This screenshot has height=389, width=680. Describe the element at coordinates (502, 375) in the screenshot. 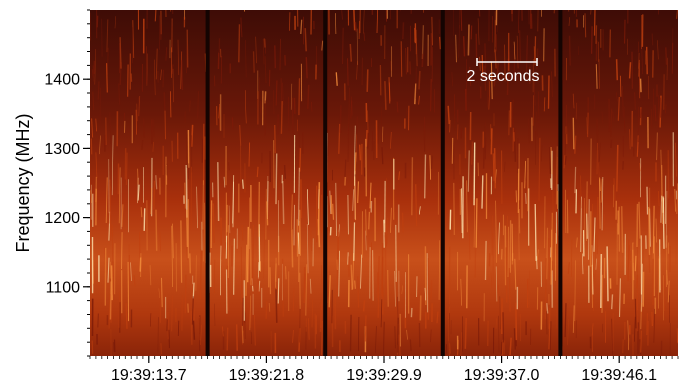

I see `x-tick-label: 19:39:37.0` at that location.